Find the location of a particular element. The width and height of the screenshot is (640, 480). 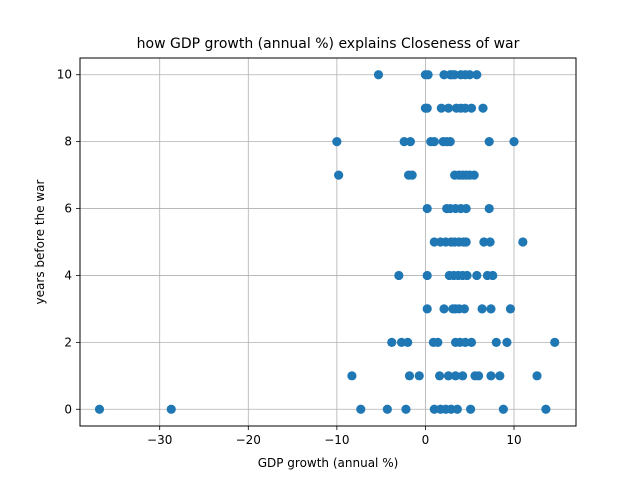

x-tick-label: −20 is located at coordinates (248, 440).